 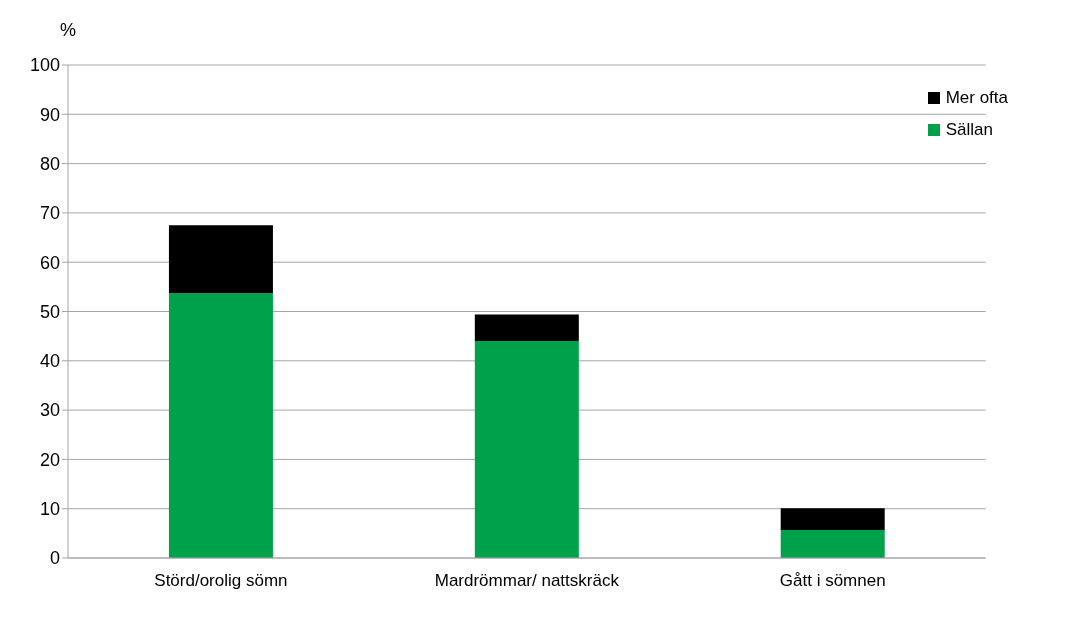 What do you see at coordinates (44, 65) in the screenshot?
I see `y-tick-label: 100` at bounding box center [44, 65].